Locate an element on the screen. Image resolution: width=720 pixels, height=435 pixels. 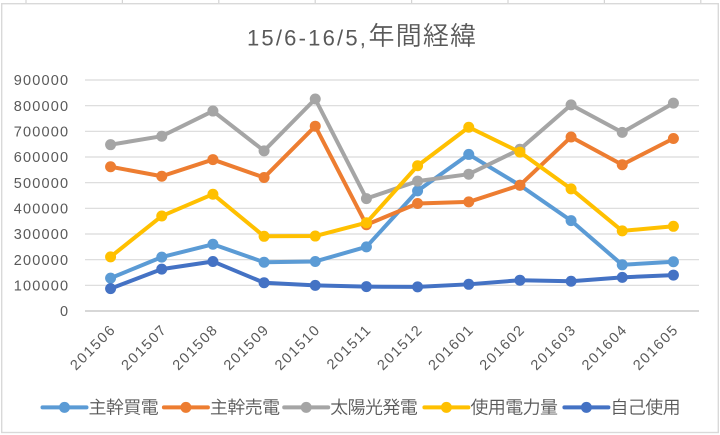
svg-text: 300000 is located at coordinates (42, 235).